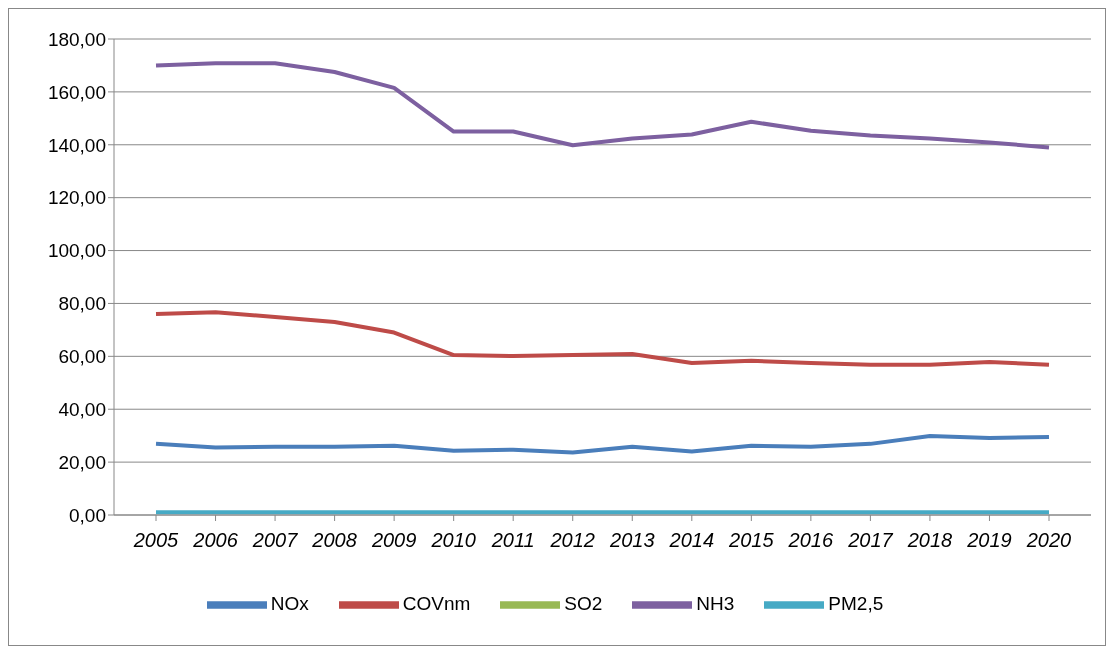 Image resolution: width=1114 pixels, height=654 pixels. Describe the element at coordinates (751, 540) in the screenshot. I see `x-tick-label: 2015` at that location.